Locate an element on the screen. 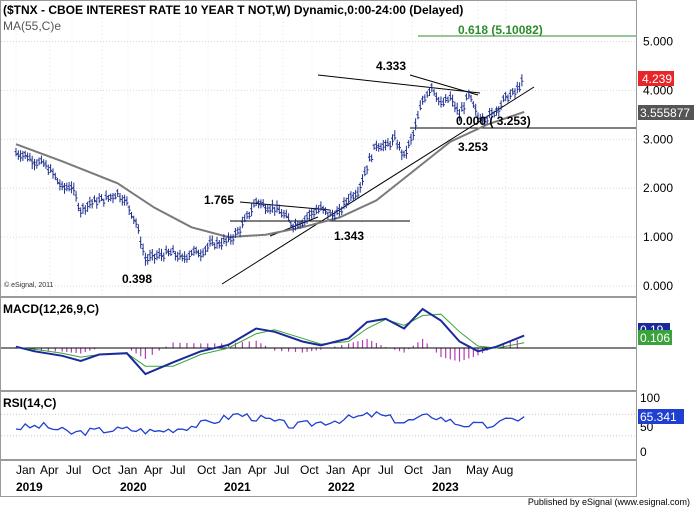  annotation-3-253: 3.253 is located at coordinates (473, 147).